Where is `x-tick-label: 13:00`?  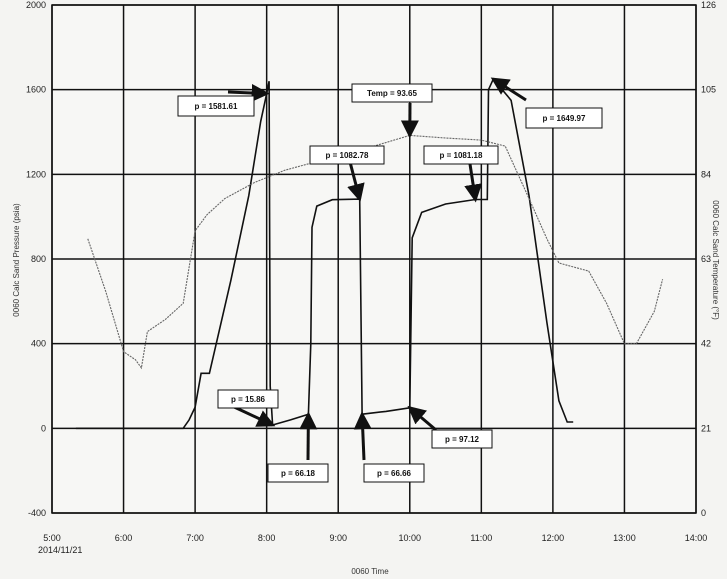
x-tick-label: 13:00 is located at coordinates (624, 538).